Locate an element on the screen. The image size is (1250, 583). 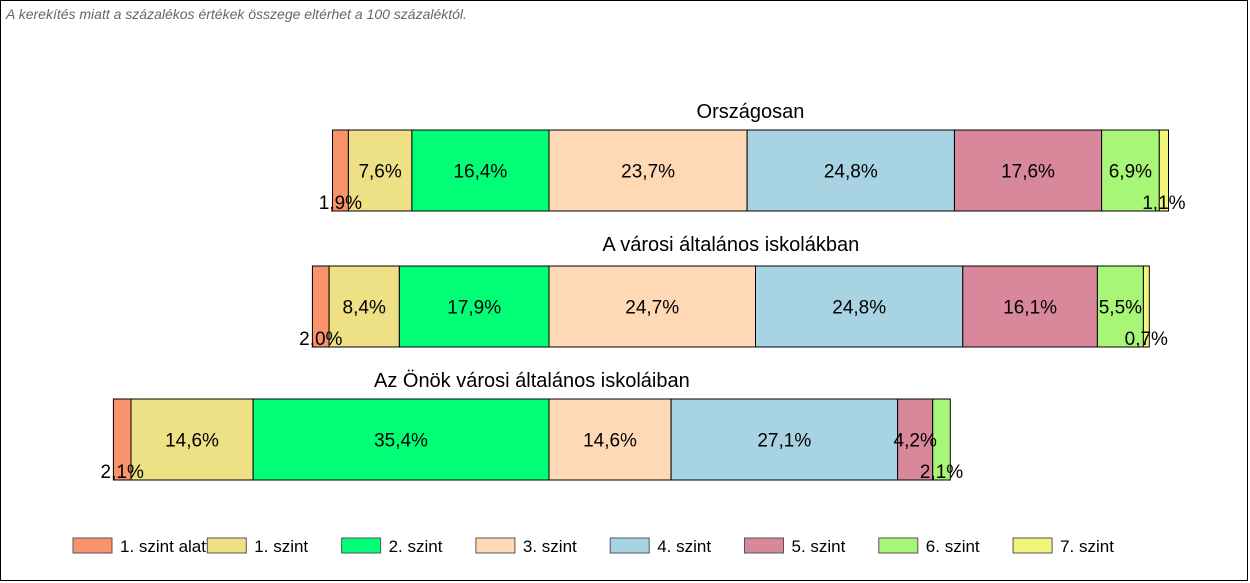
bar-title: Országosan is located at coordinates (751, 112).